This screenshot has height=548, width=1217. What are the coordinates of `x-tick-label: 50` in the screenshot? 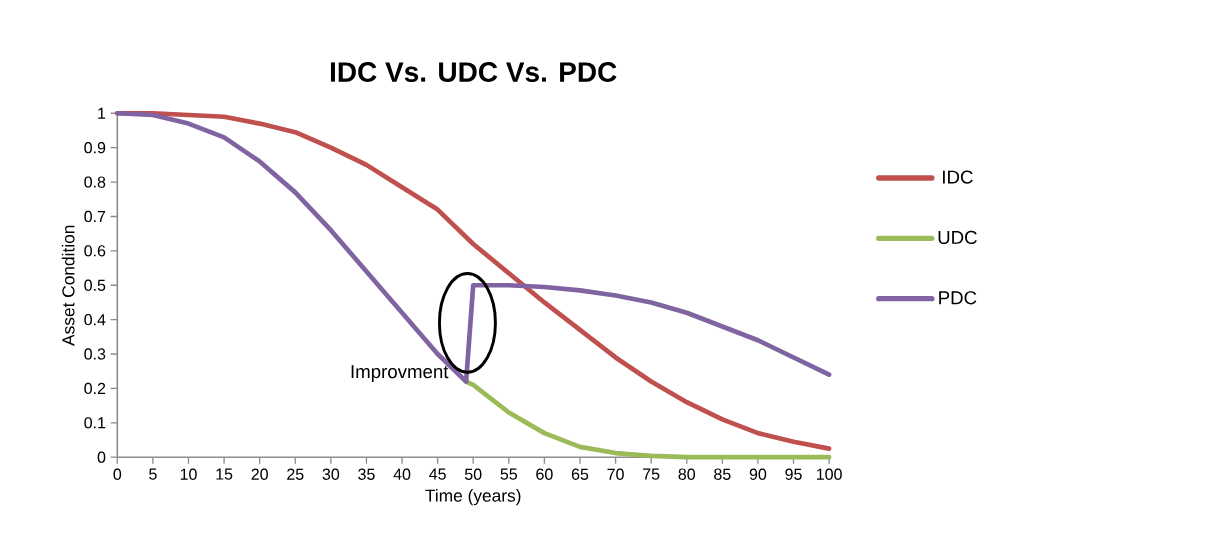 It's located at (473, 474).